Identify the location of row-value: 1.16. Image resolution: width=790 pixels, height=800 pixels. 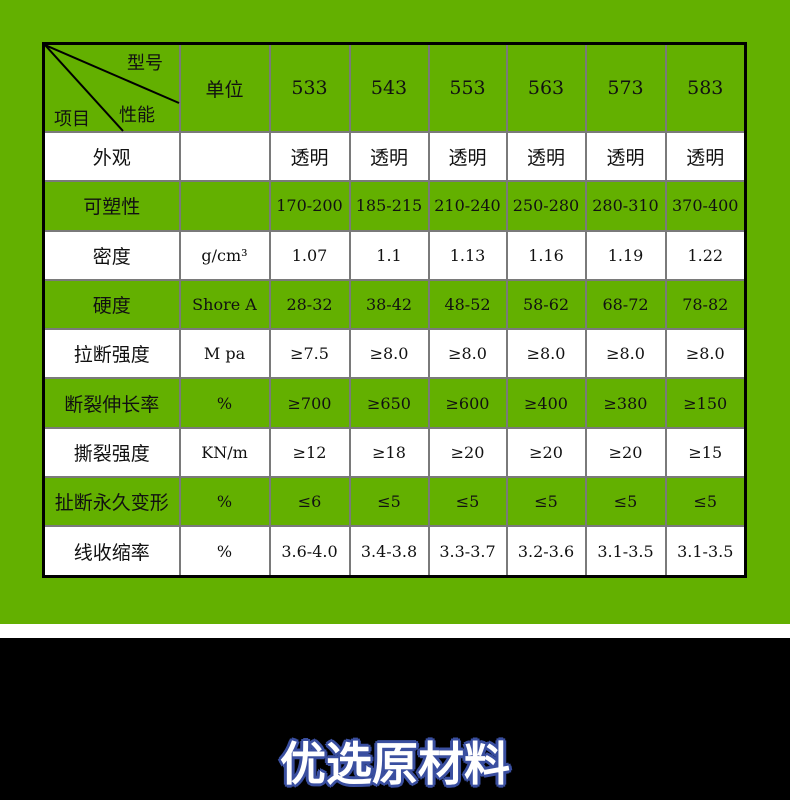
(546, 255).